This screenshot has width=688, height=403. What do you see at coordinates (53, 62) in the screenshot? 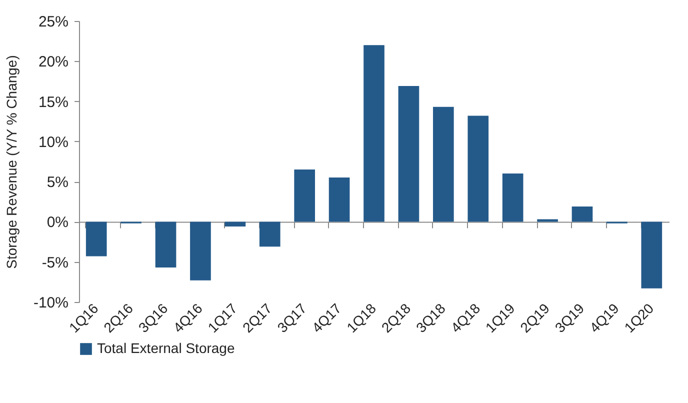
I see `y-tick-label: 20%` at bounding box center [53, 62].